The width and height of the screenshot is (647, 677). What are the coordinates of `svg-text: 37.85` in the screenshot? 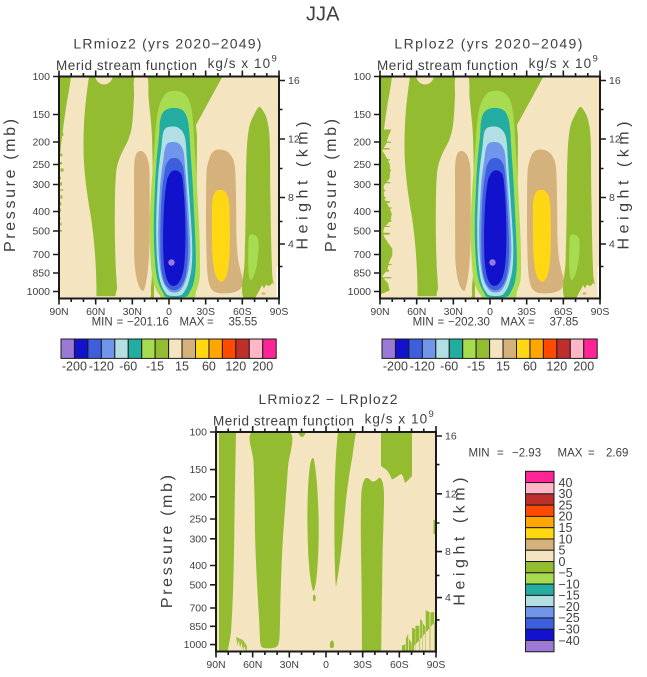 It's located at (564, 323).